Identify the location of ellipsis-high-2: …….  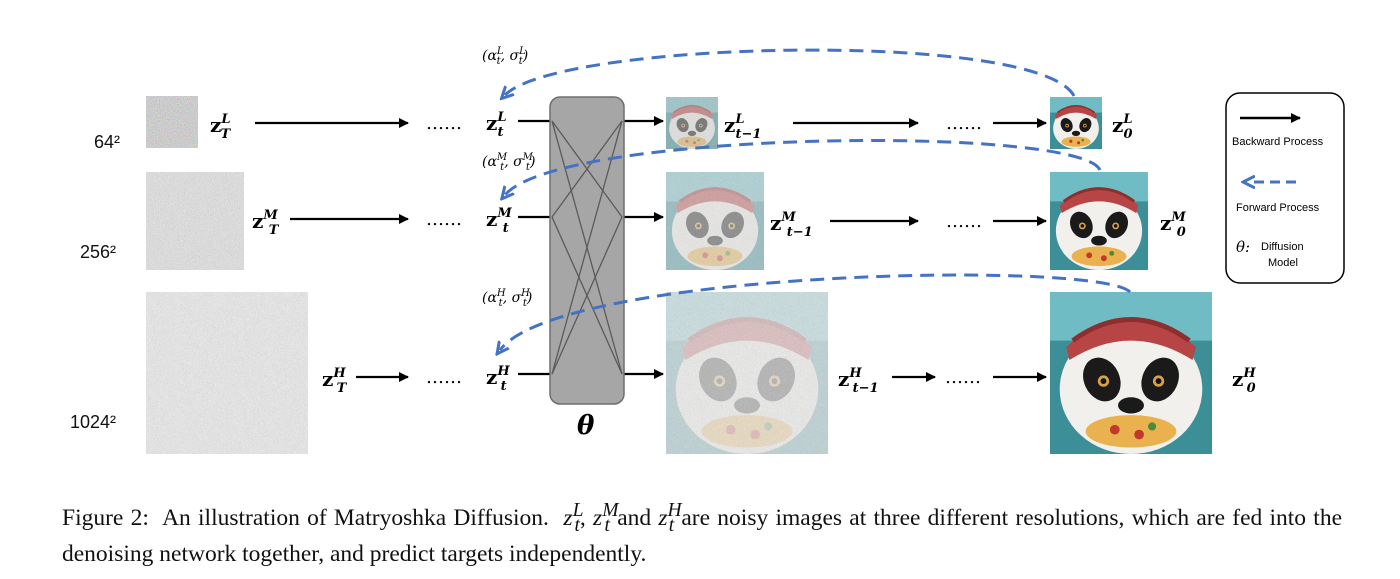
(963, 377).